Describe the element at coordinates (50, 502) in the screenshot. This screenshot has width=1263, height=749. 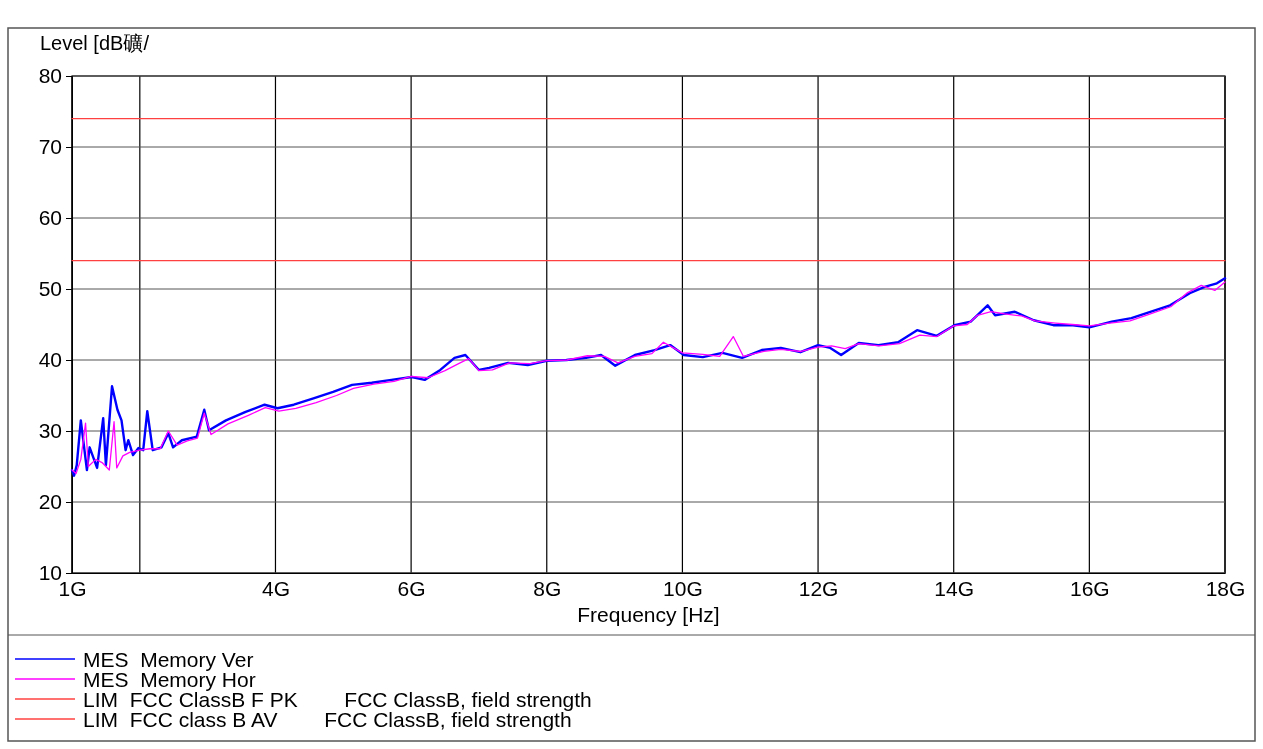
I see `y-tick-label: 20` at that location.